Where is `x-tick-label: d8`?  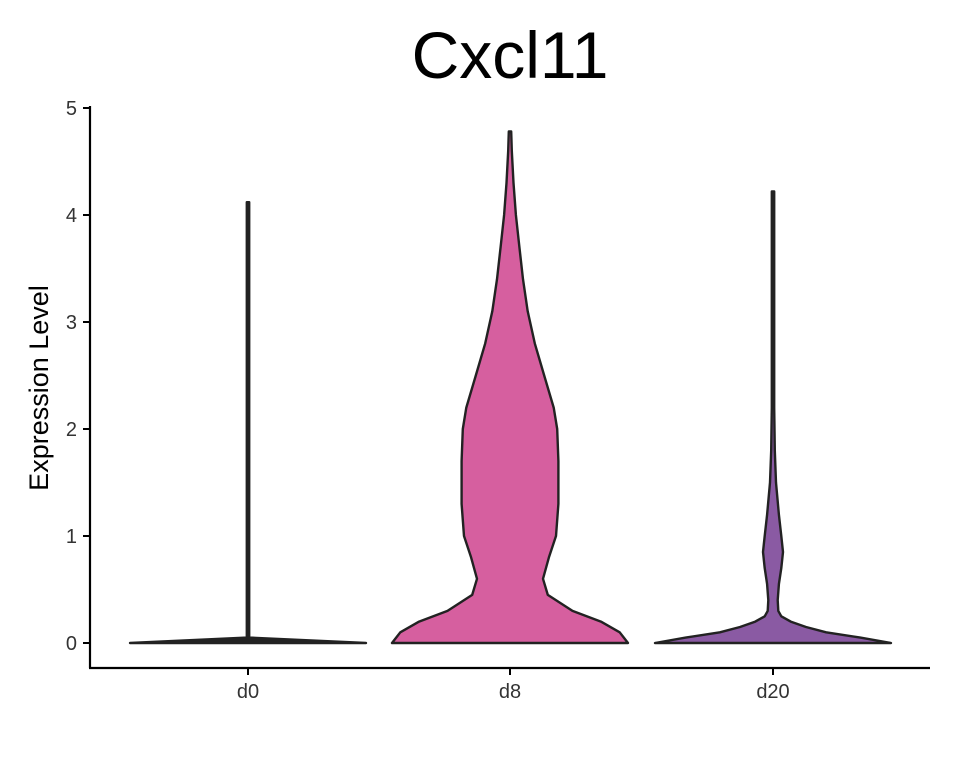
x-tick-label: d8 is located at coordinates (510, 692).